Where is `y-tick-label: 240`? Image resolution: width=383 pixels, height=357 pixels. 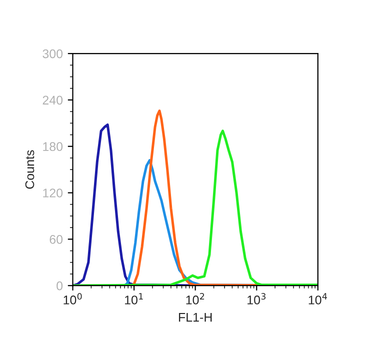 y-tick-label: 240 is located at coordinates (52, 100).